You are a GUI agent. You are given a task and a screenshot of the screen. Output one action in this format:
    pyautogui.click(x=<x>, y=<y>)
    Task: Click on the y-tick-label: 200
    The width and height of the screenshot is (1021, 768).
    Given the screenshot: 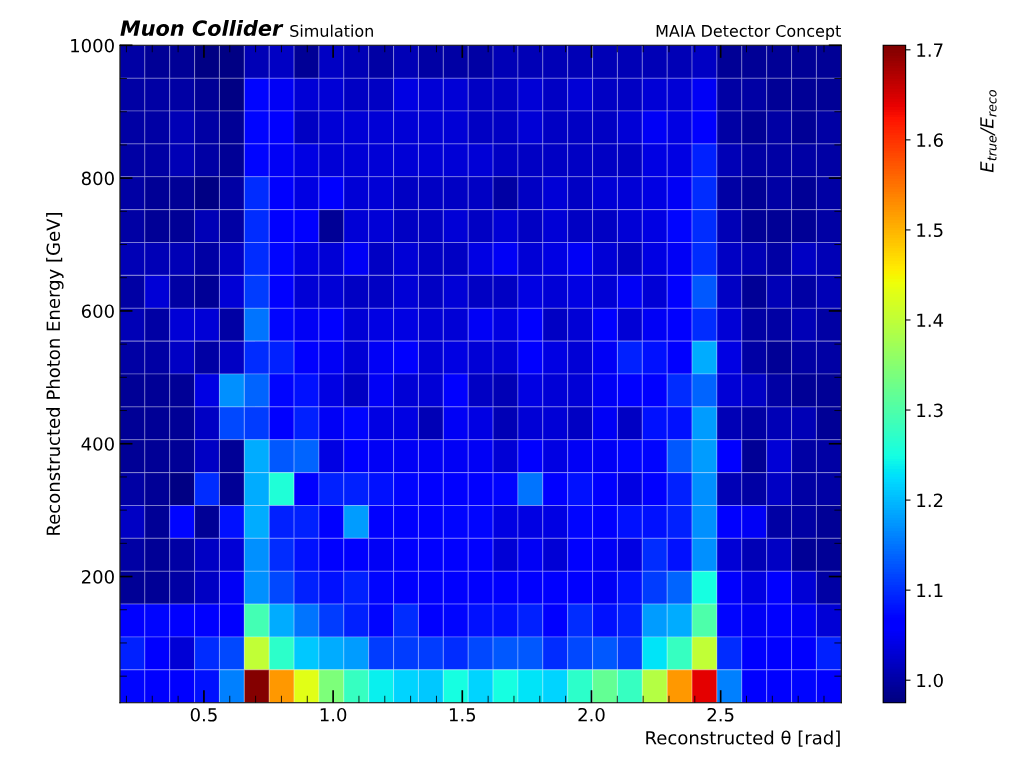 What is the action you would take?
    pyautogui.click(x=97, y=577)
    